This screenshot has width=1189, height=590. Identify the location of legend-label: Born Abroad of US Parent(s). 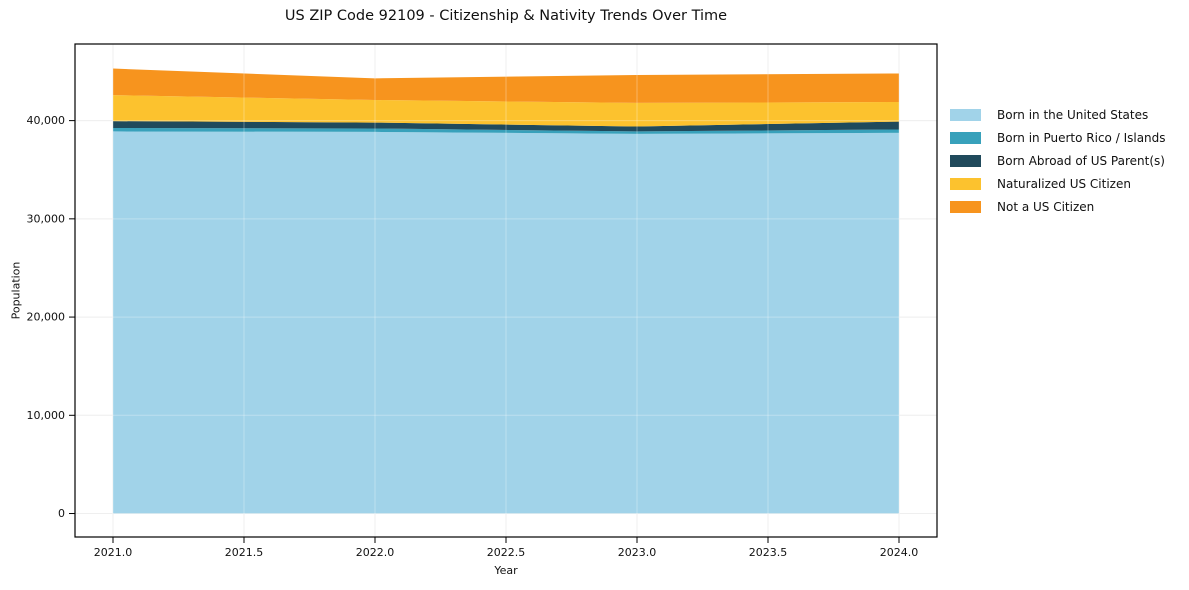
(1081, 160).